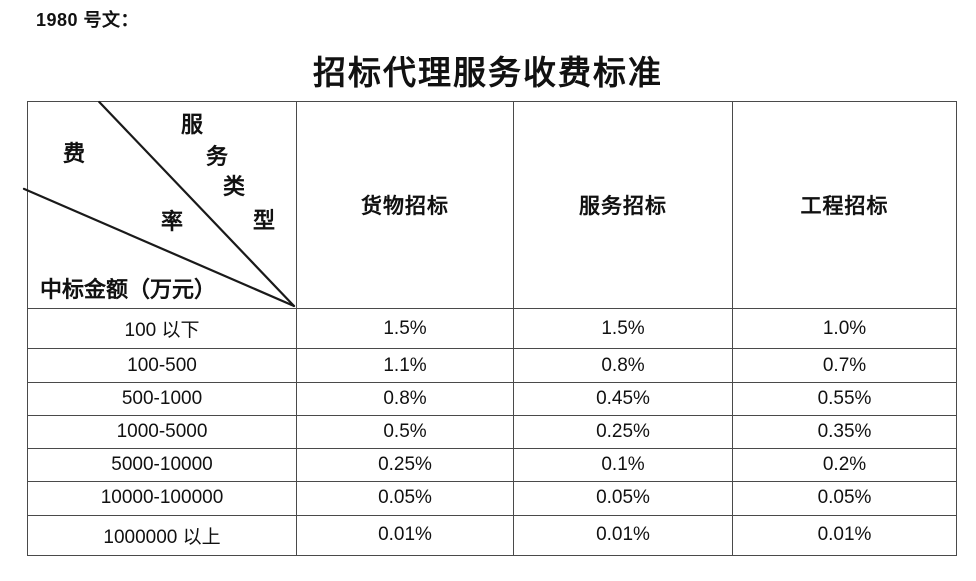 The width and height of the screenshot is (976, 581). I want to click on diagonal-lines, so click(159, 204).